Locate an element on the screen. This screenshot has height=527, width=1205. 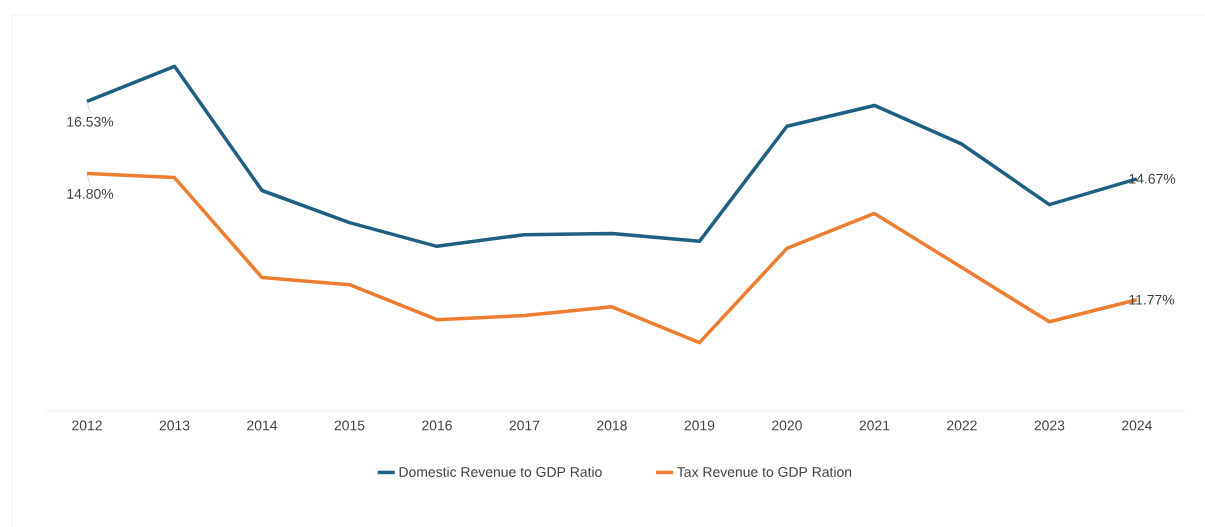
data-label: 14.67% is located at coordinates (1152, 178).